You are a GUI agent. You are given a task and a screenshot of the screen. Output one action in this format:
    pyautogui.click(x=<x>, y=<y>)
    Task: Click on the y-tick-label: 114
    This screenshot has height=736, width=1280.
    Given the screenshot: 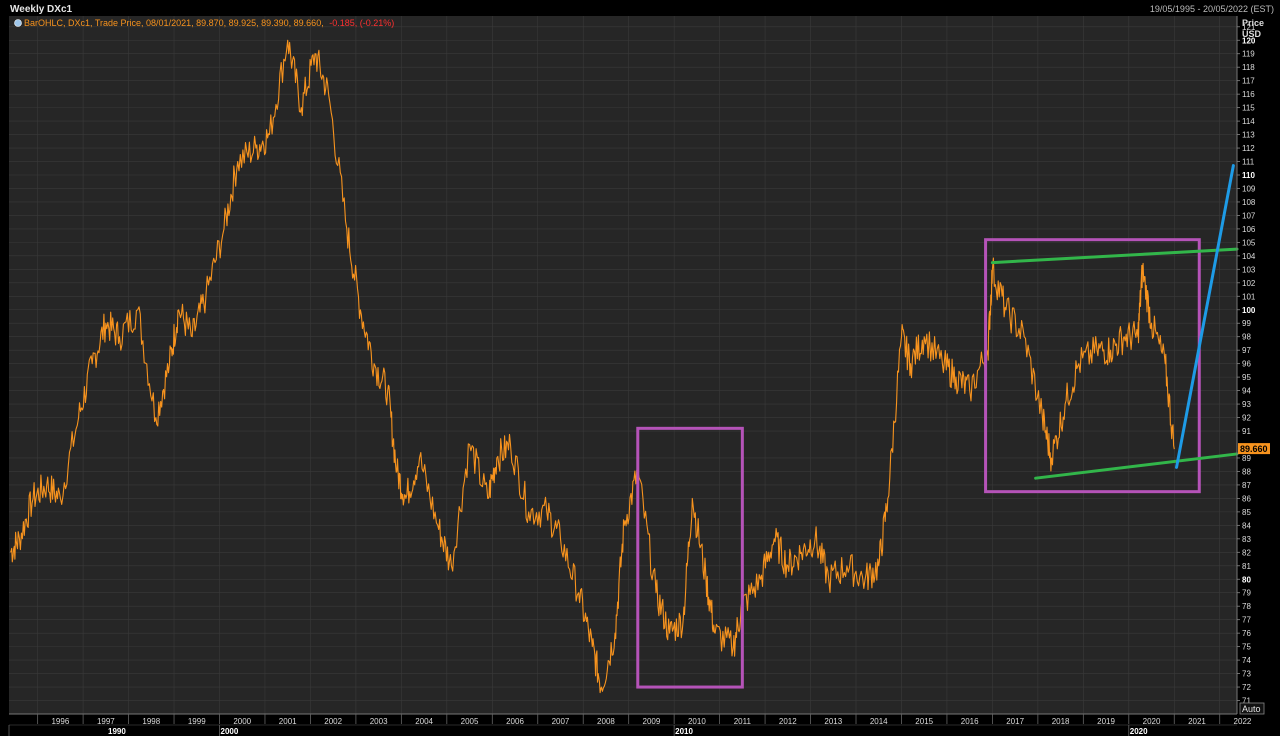 What is the action you would take?
    pyautogui.click(x=1248, y=121)
    